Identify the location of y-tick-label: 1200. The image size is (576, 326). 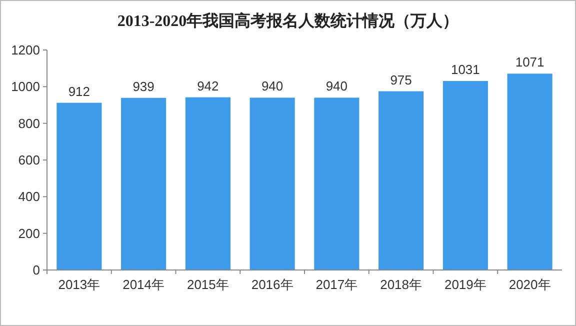
(25, 50).